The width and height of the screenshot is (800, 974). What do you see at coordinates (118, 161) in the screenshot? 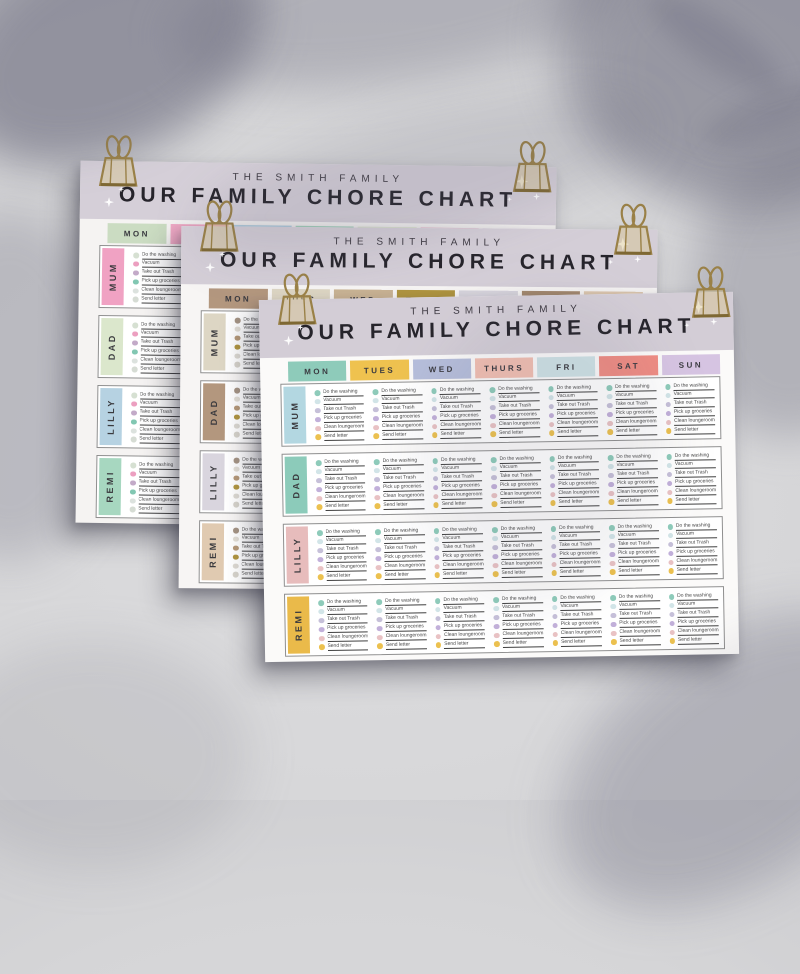
I see `binder-clip-left` at bounding box center [118, 161].